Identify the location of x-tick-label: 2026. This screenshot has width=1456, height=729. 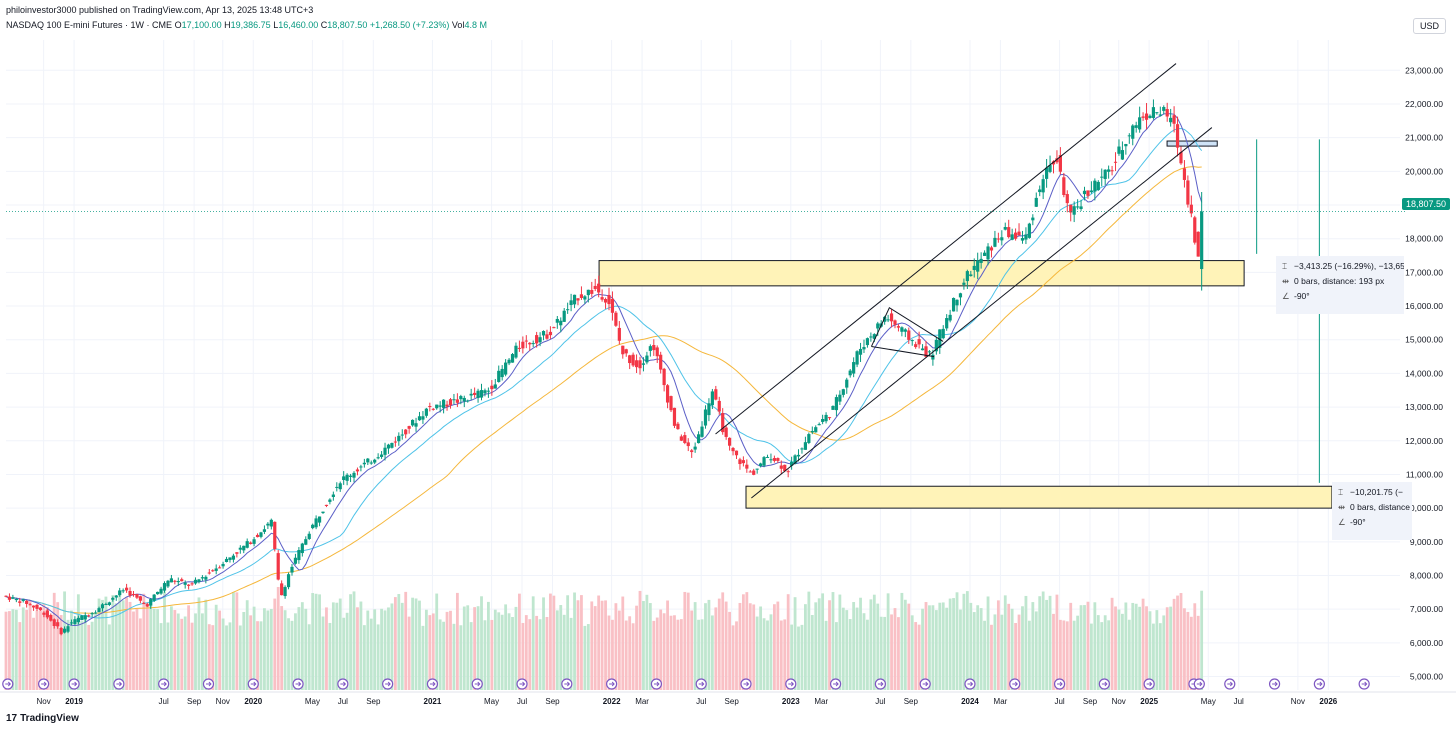
(1328, 701).